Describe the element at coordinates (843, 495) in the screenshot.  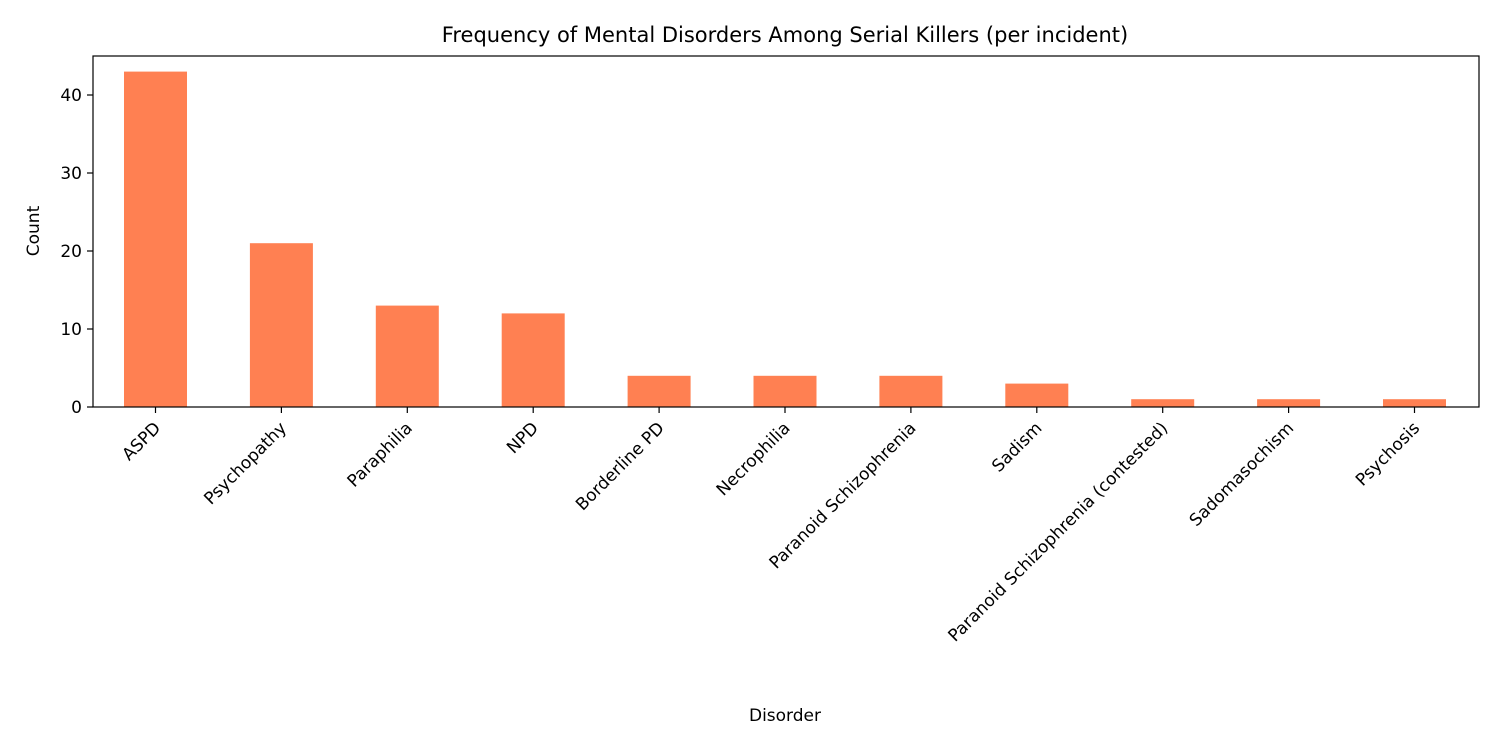
I see `x-tick-label-6: Paranoid Schizophrenia` at that location.